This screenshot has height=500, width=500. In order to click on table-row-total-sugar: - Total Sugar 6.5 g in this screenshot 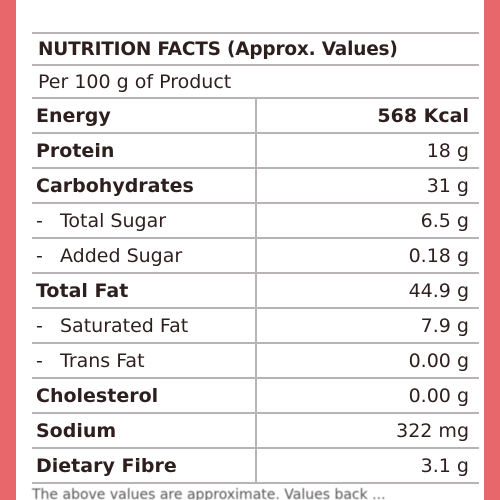, I will do `click(255, 221)`.